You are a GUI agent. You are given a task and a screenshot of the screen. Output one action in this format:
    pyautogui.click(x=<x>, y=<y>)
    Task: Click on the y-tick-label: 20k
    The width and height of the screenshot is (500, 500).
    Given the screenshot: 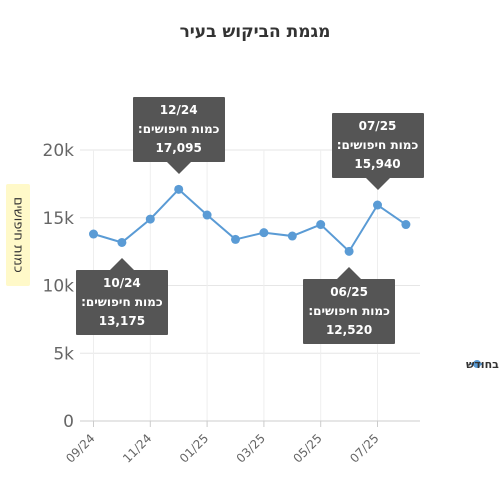 What is the action you would take?
    pyautogui.click(x=59, y=151)
    